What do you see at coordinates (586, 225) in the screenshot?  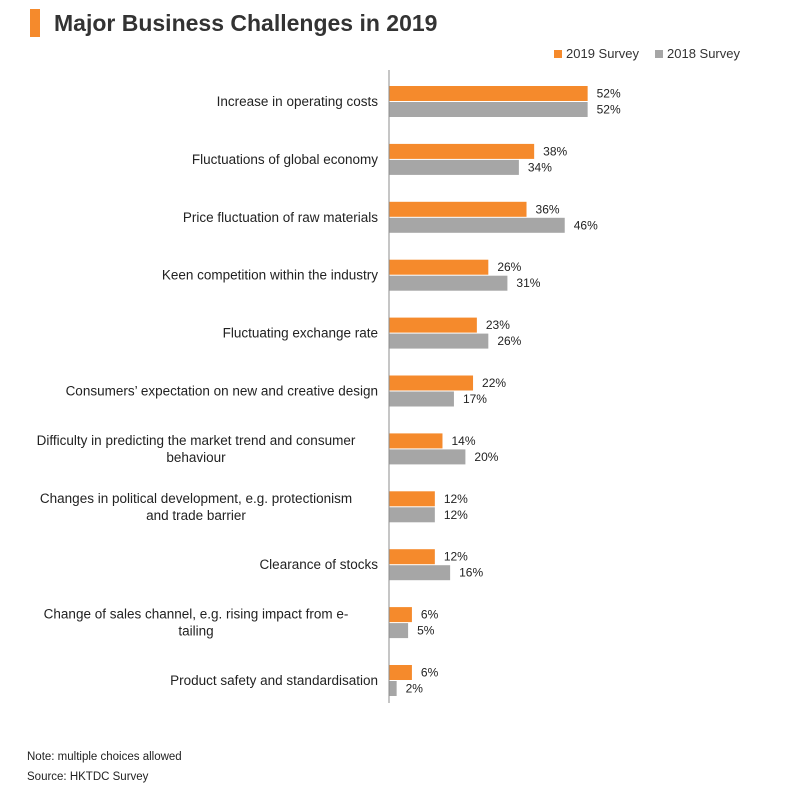 I see `value-label-2018: 46%` at bounding box center [586, 225].